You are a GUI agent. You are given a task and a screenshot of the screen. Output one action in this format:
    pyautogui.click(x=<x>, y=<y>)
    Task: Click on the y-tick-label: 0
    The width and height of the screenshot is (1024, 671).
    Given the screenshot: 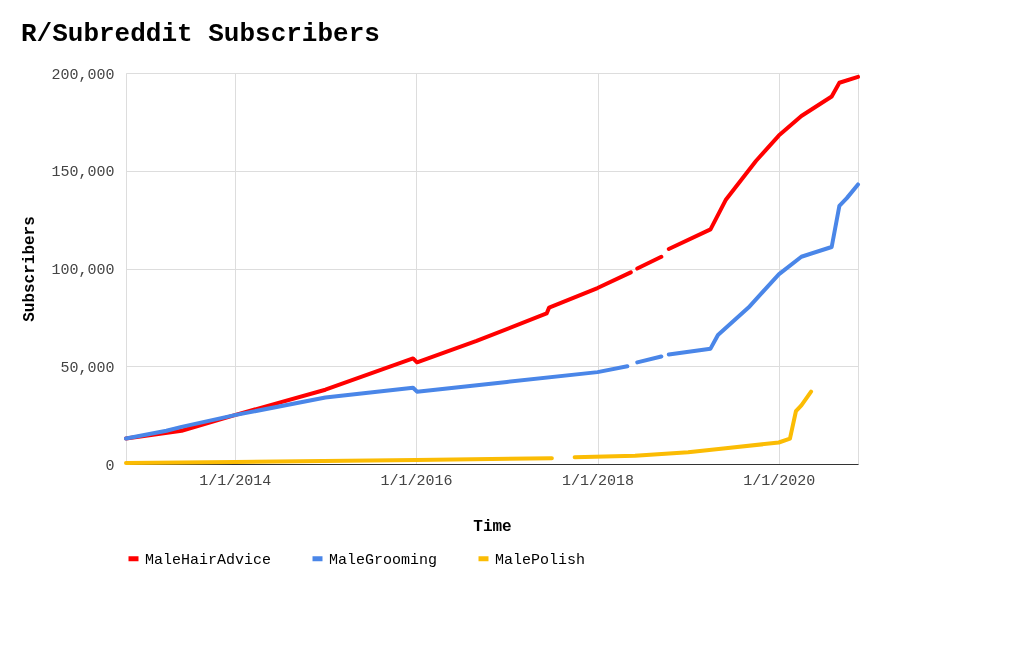 What is the action you would take?
    pyautogui.click(x=110, y=466)
    